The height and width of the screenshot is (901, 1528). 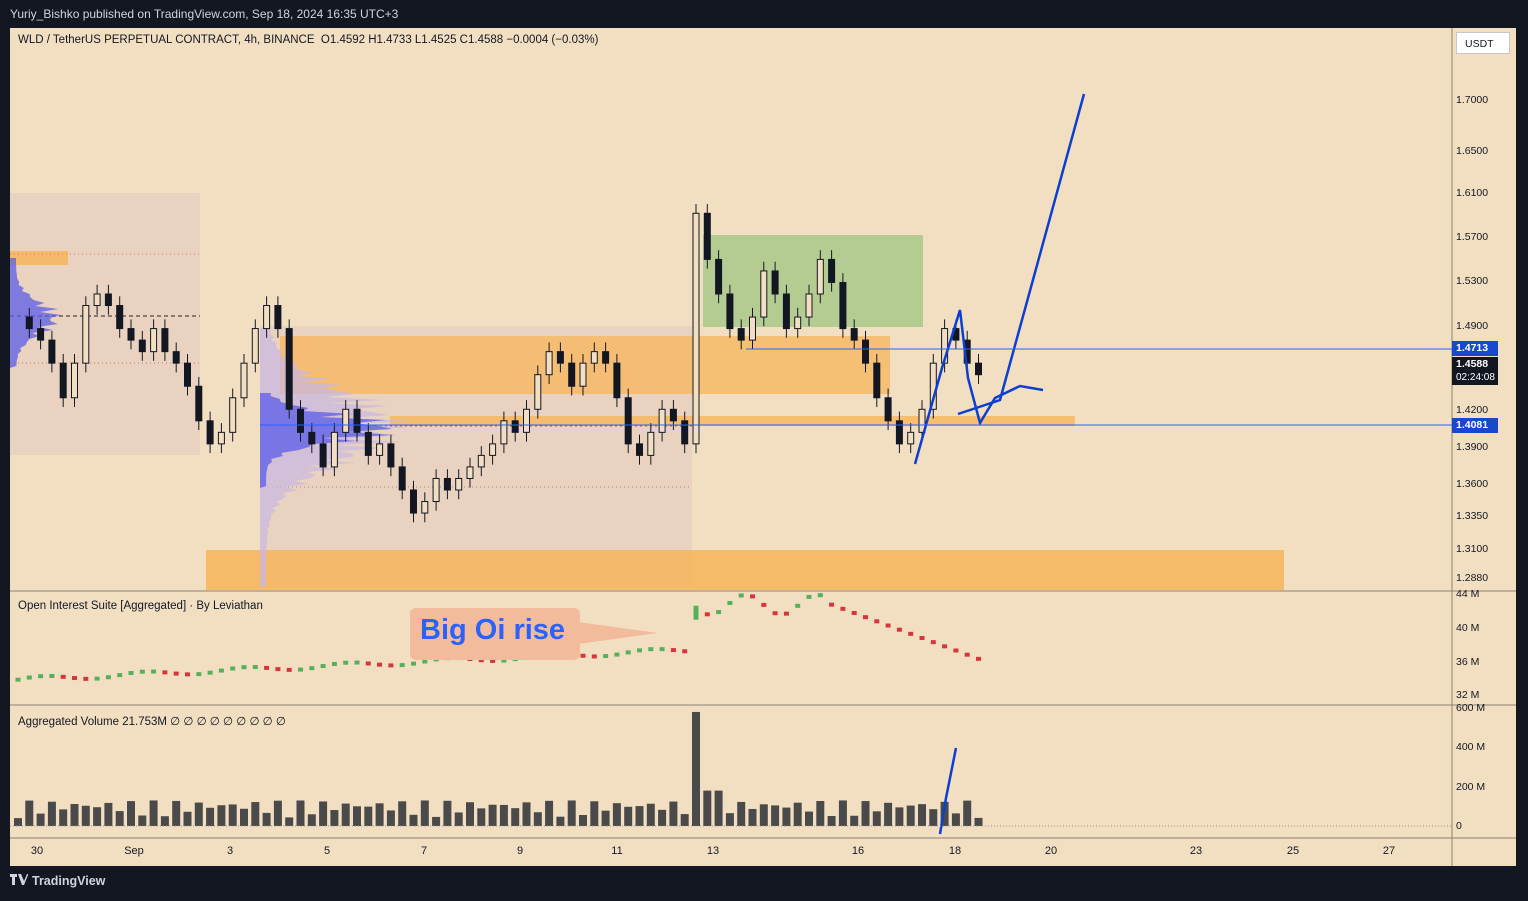 I want to click on time-tick: Sep, so click(x=134, y=851).